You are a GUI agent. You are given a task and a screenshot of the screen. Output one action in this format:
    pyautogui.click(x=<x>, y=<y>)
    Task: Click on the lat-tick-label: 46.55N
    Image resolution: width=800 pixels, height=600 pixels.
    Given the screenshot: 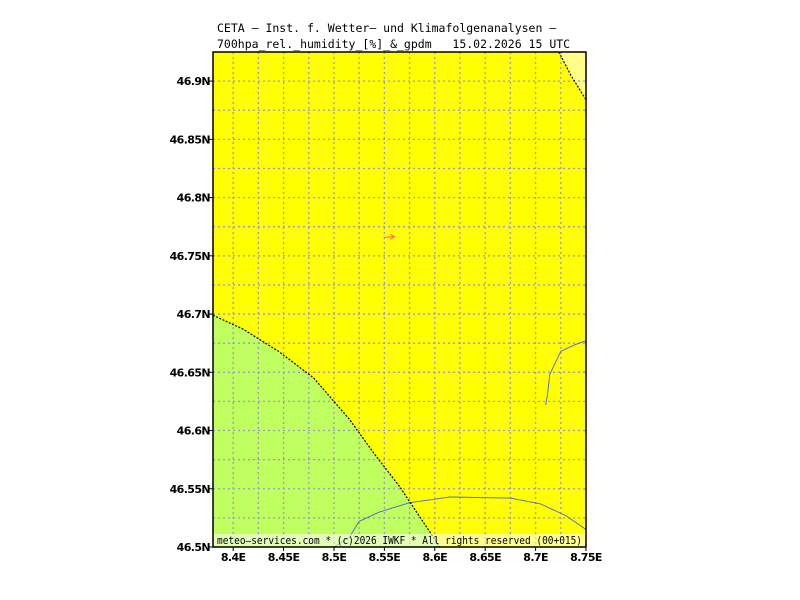 What is the action you would take?
    pyautogui.click(x=190, y=489)
    